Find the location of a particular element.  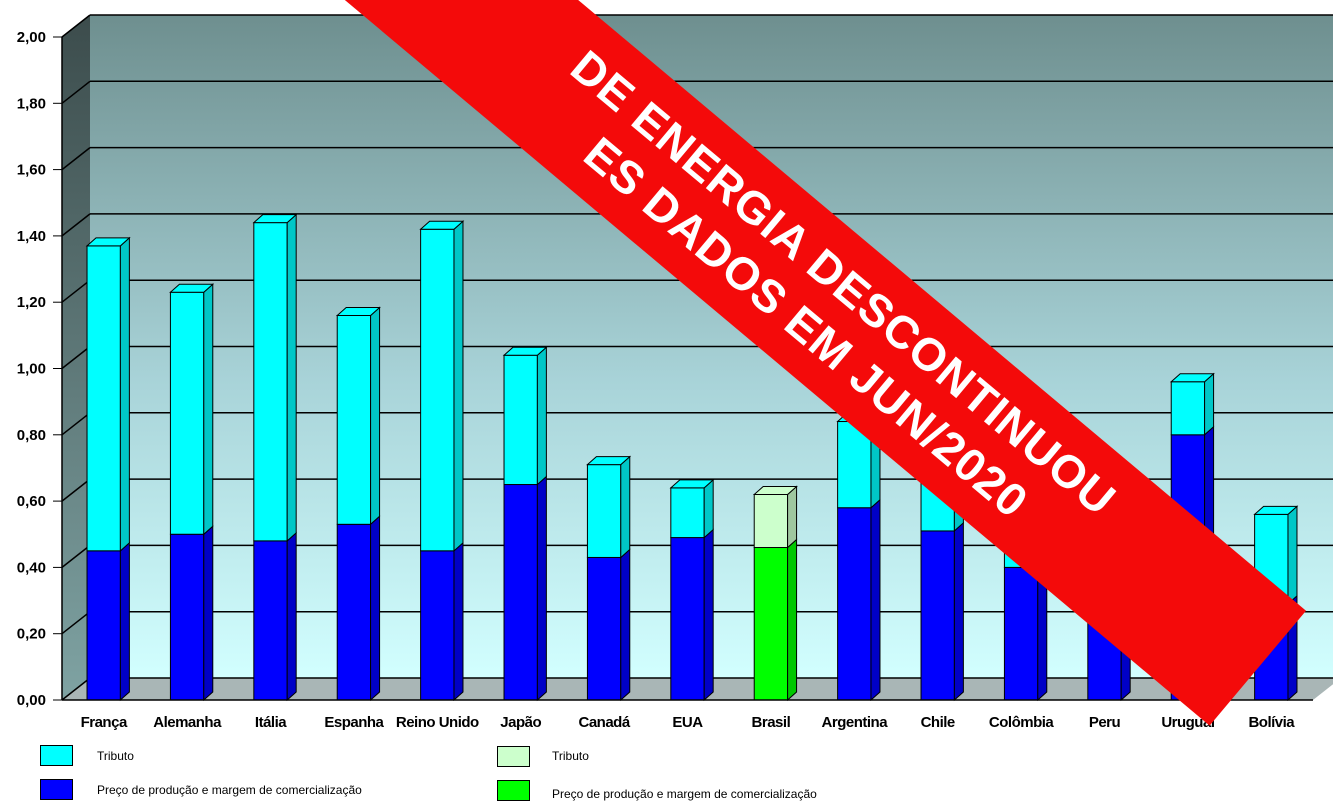

x-tick-label: Argentina is located at coordinates (855, 722).